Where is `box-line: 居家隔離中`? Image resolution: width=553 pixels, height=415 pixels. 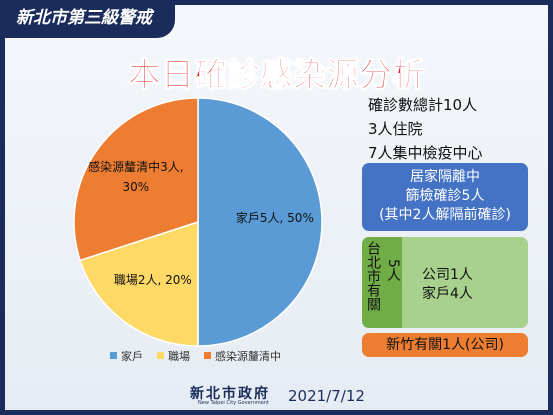
box-line: 居家隔離中 is located at coordinates (445, 177).